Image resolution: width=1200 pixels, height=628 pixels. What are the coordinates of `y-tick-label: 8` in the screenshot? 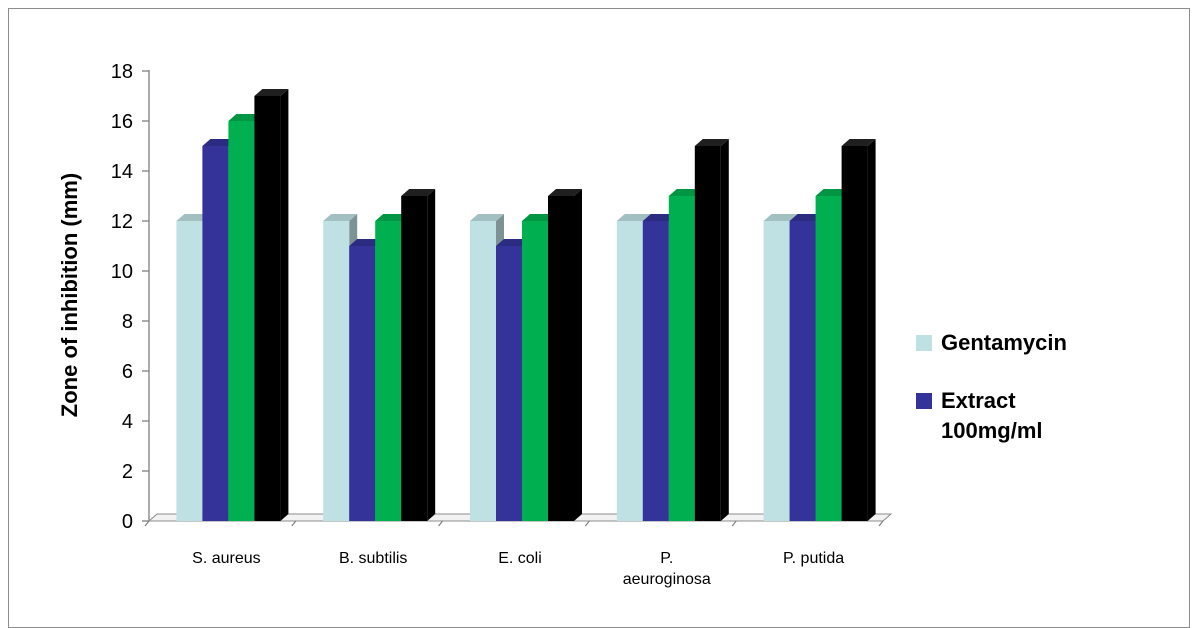 It's located at (127, 322).